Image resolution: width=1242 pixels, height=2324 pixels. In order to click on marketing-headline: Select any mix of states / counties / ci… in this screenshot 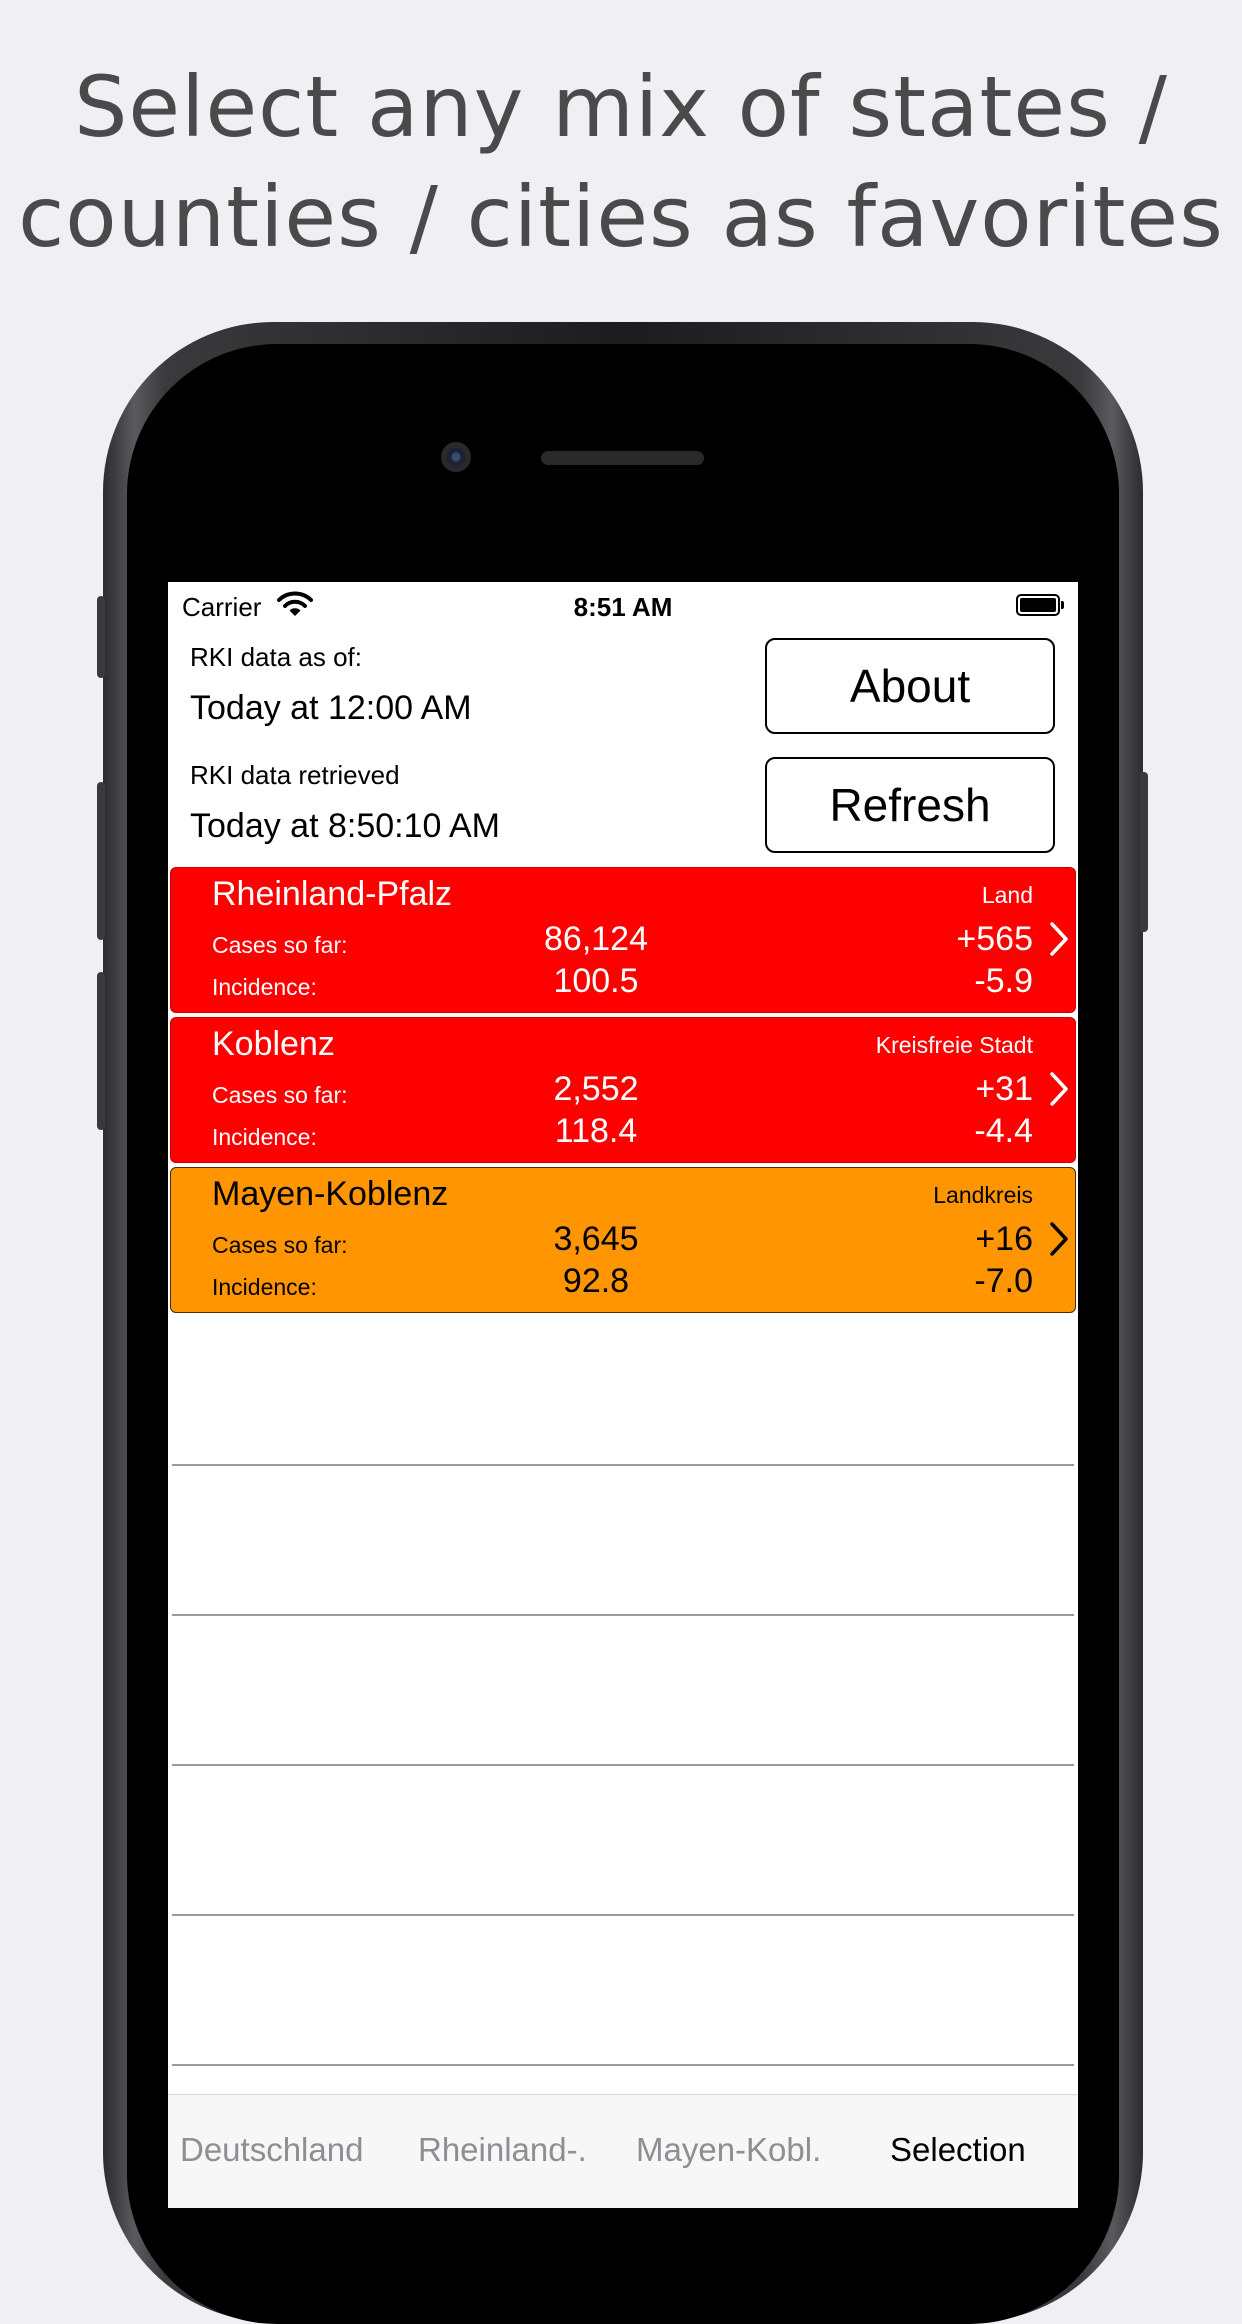, I will do `click(621, 162)`.